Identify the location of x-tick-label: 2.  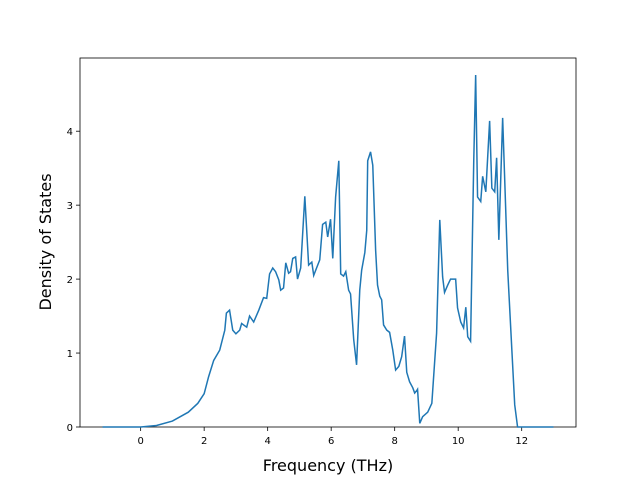
(204, 441).